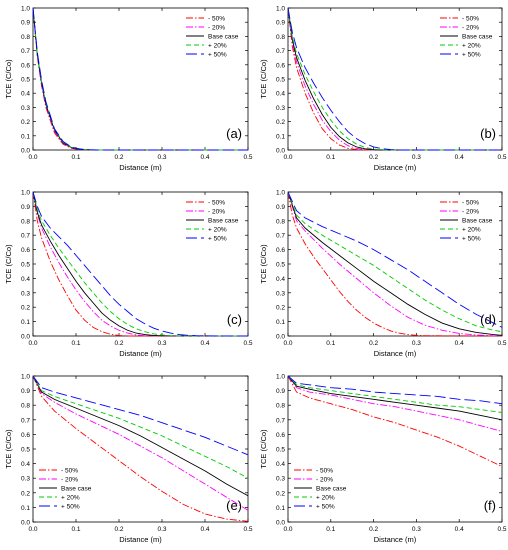  I want to click on panel-label: (b), so click(488, 133).